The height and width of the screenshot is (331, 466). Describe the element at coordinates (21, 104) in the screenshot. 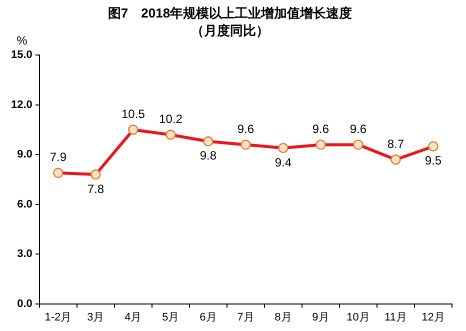

I see `y-tick-label: 12.0` at that location.